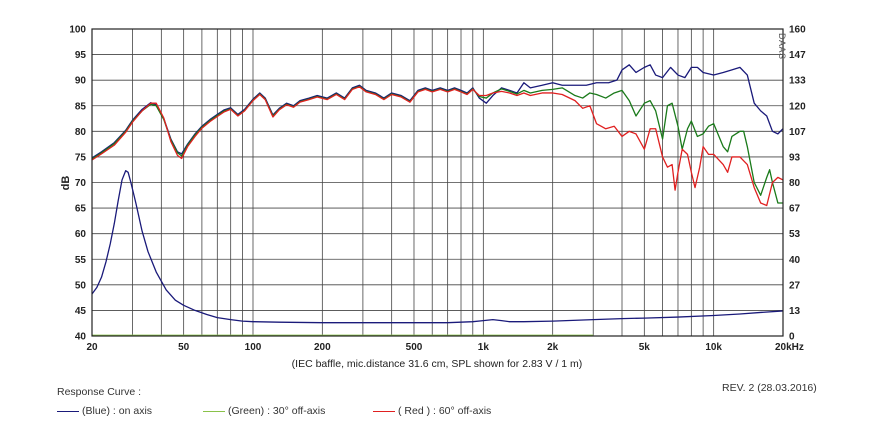 The height and width of the screenshot is (430, 875). Describe the element at coordinates (797, 55) in the screenshot. I see `y2-tick-label: 147` at that location.